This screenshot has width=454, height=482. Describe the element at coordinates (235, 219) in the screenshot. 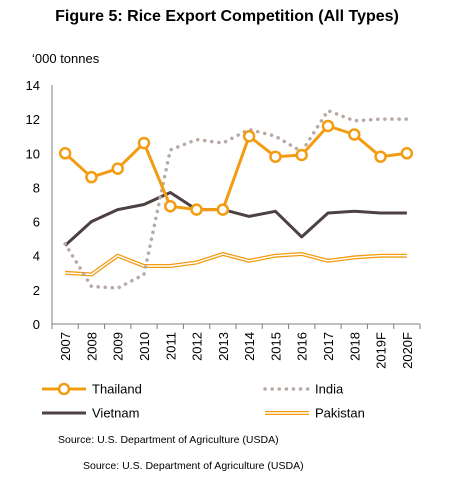

I see `vietnam-series-line` at that location.